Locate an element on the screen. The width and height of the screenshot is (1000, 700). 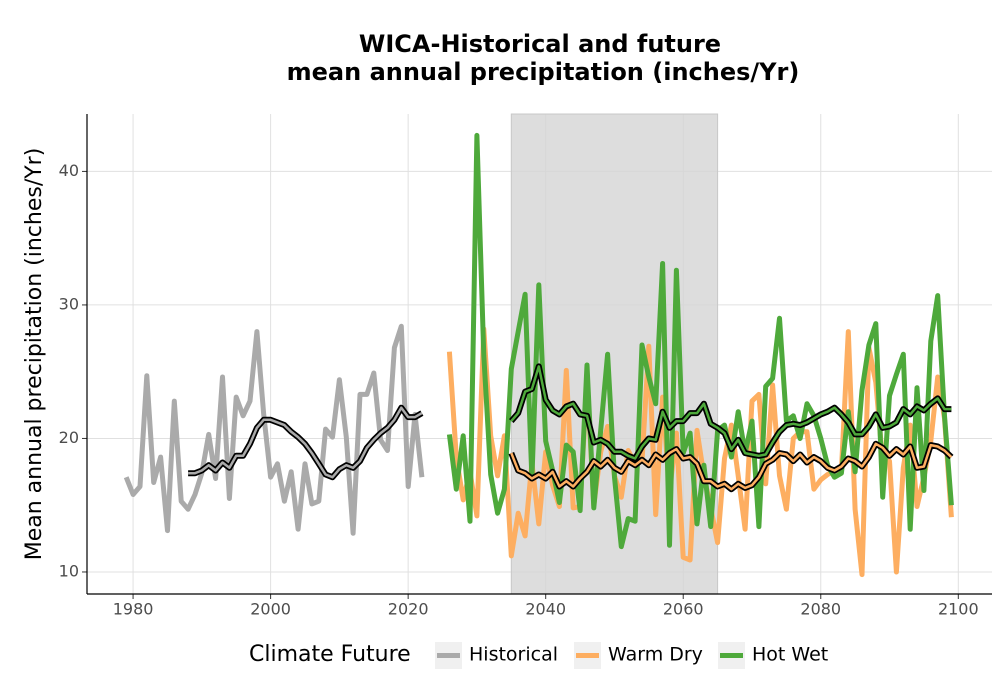
x-tick-label: 2020 is located at coordinates (408, 609).